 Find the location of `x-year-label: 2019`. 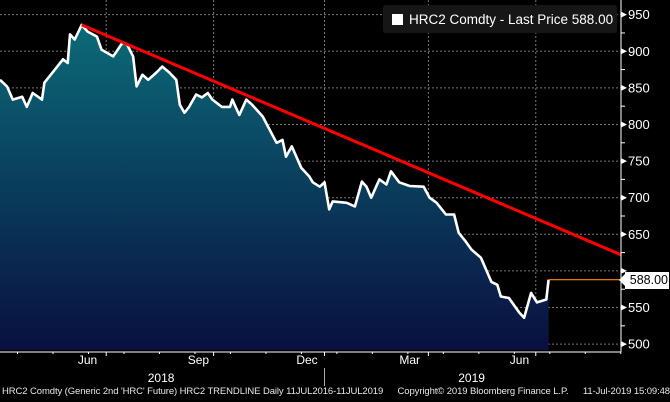

x-year-label: 2019 is located at coordinates (471, 378).